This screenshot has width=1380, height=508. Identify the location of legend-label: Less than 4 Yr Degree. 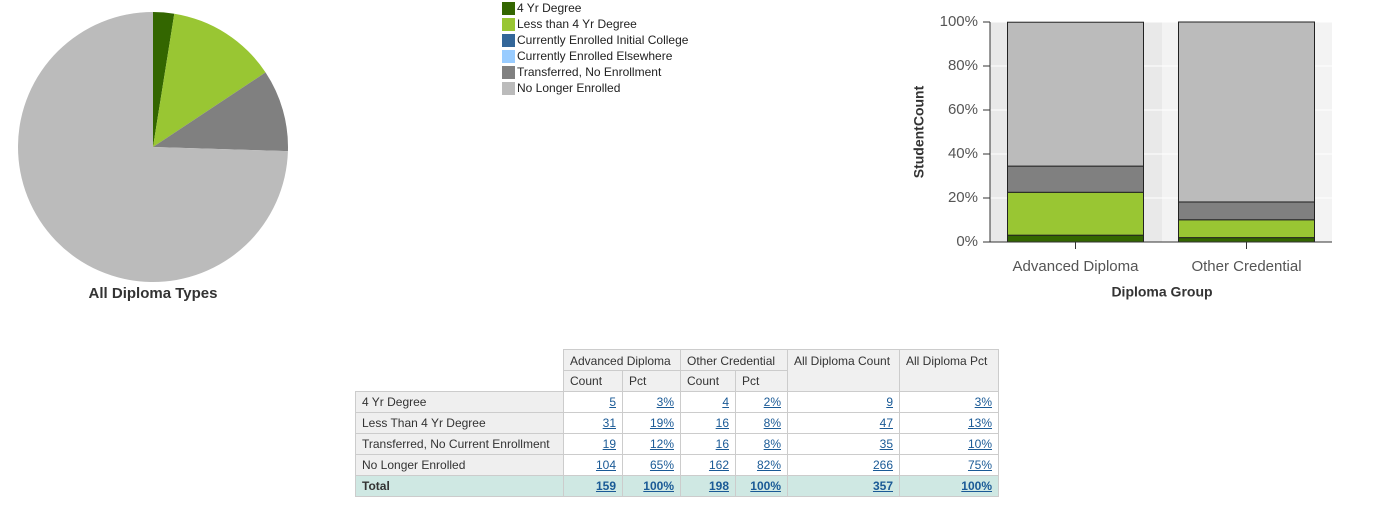
(577, 24).